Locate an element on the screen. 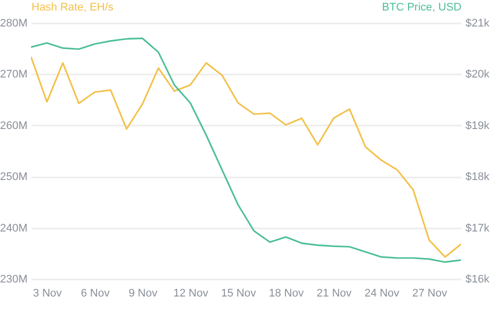 The height and width of the screenshot is (320, 500). y-tick-label: 230M is located at coordinates (14, 280).